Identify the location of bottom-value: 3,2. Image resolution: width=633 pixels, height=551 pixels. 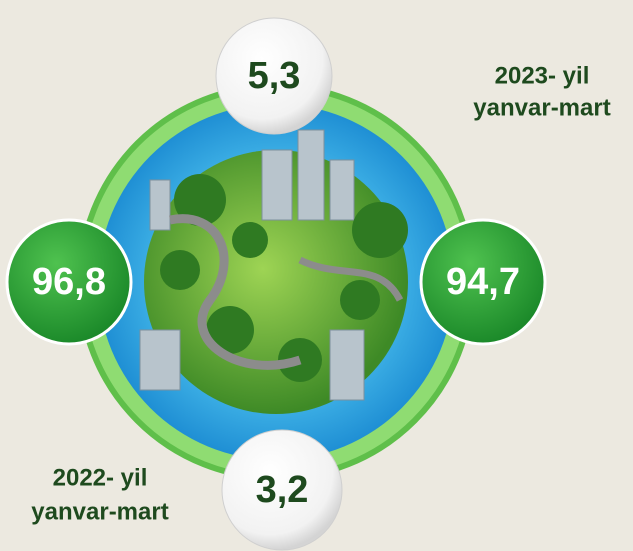
(282, 490).